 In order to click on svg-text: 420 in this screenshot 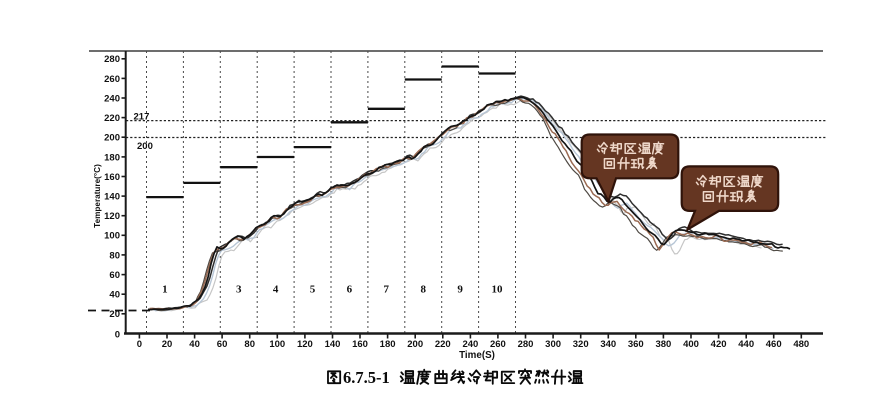, I will do `click(719, 344)`.